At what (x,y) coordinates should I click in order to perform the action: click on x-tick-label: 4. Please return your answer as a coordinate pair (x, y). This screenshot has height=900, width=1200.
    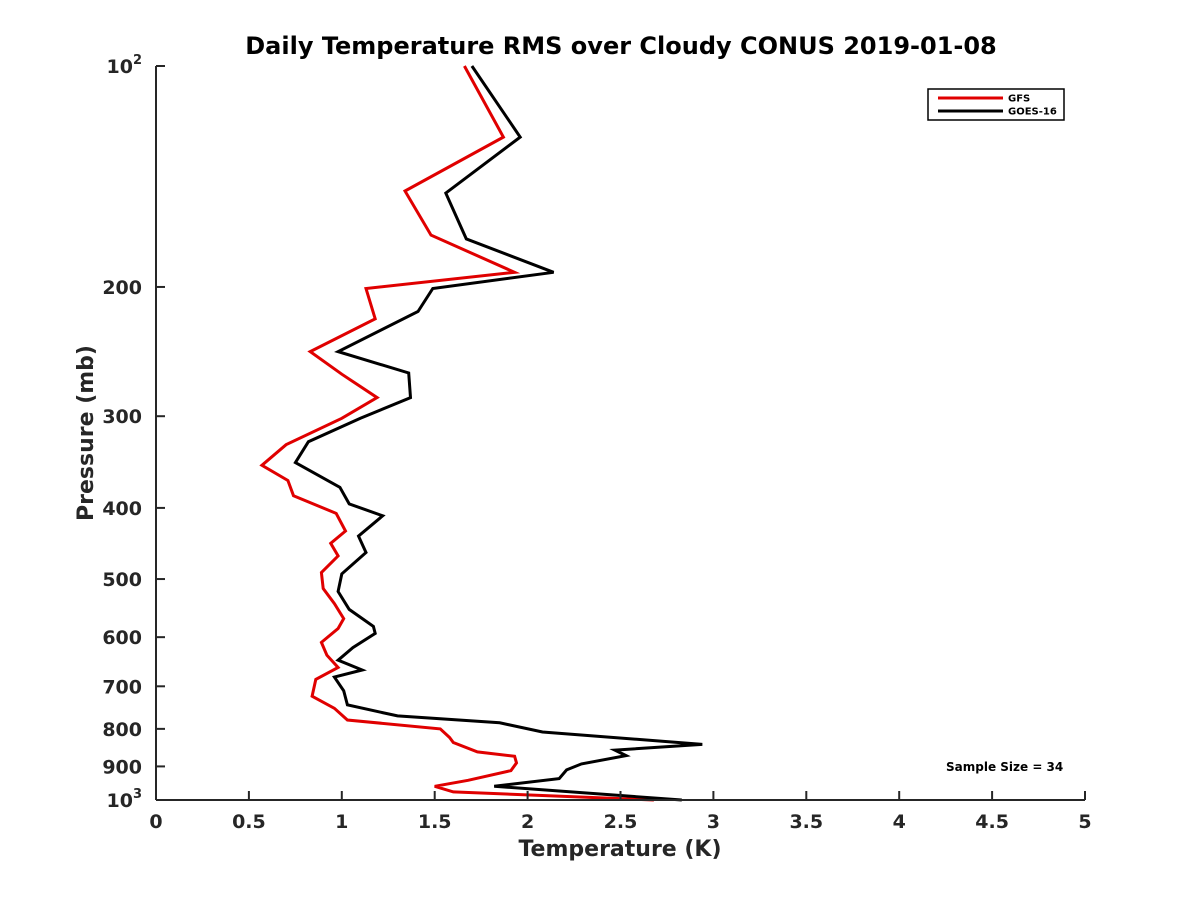
    Looking at the image, I should click on (899, 822).